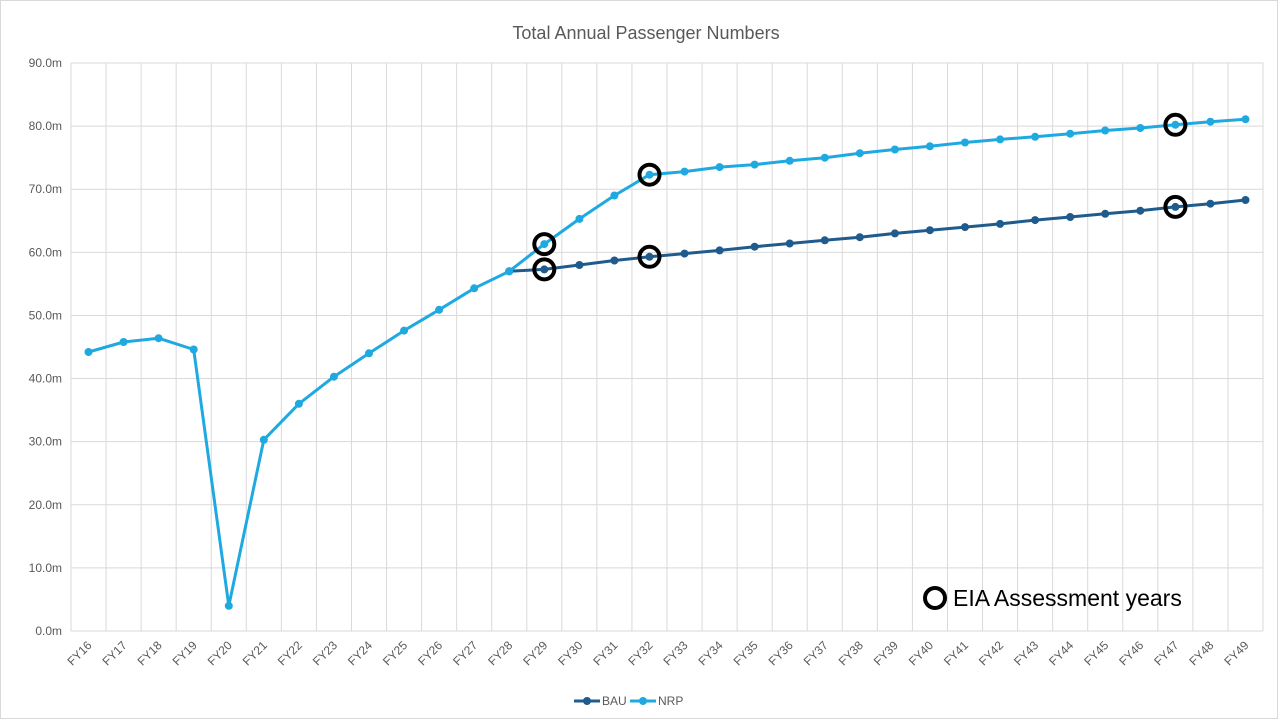 Image resolution: width=1278 pixels, height=719 pixels. Describe the element at coordinates (746, 653) in the screenshot. I see `x-tick-label: FY35` at that location.